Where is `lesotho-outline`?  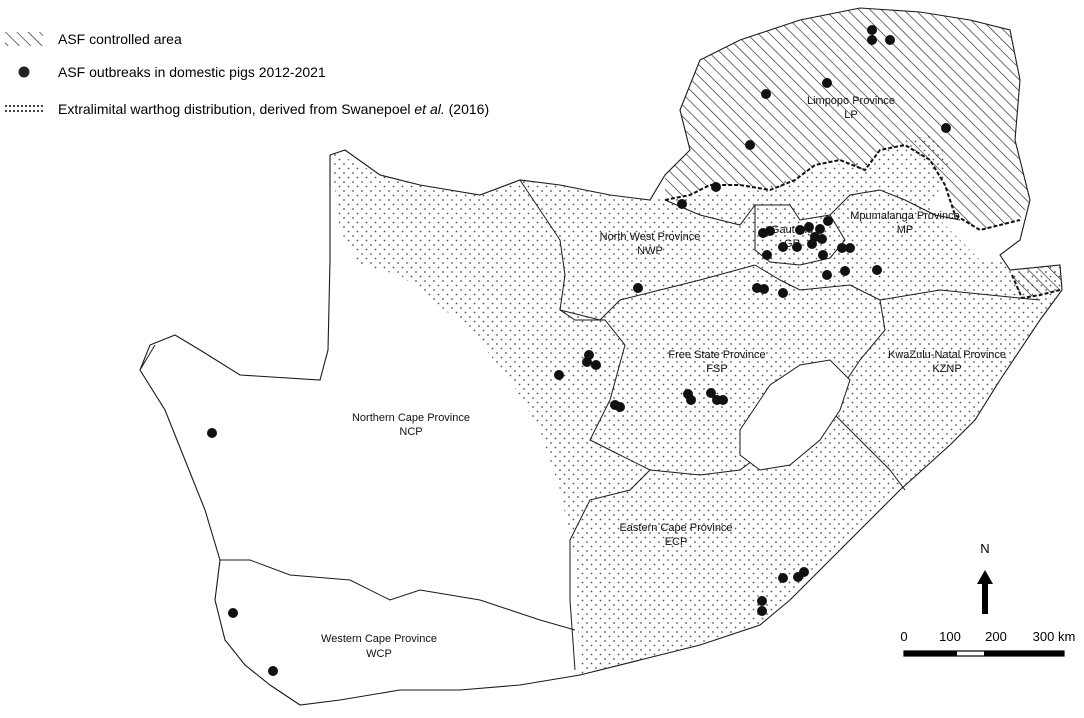 lesotho-outline is located at coordinates (795, 415).